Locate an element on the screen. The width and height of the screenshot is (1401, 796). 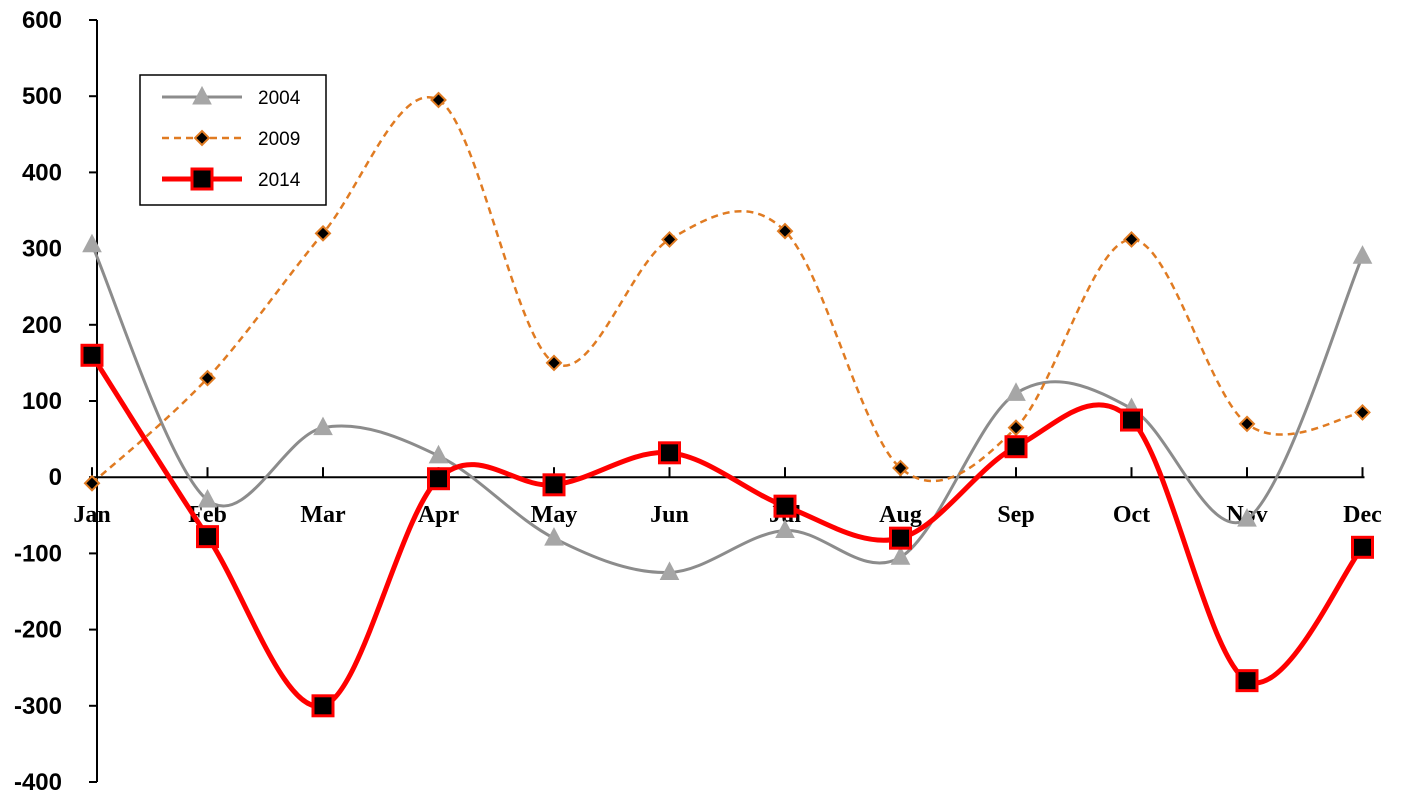
y-tick-label: 500 is located at coordinates (42, 96).